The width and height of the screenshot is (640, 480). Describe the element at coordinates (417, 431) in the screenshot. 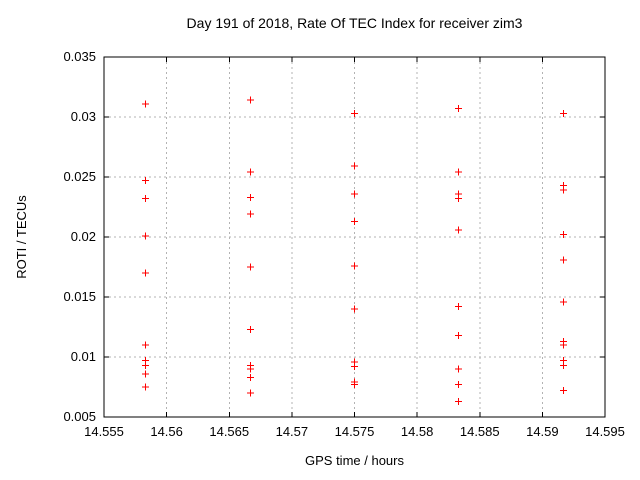

I see `x-tick-label: 14.58` at that location.